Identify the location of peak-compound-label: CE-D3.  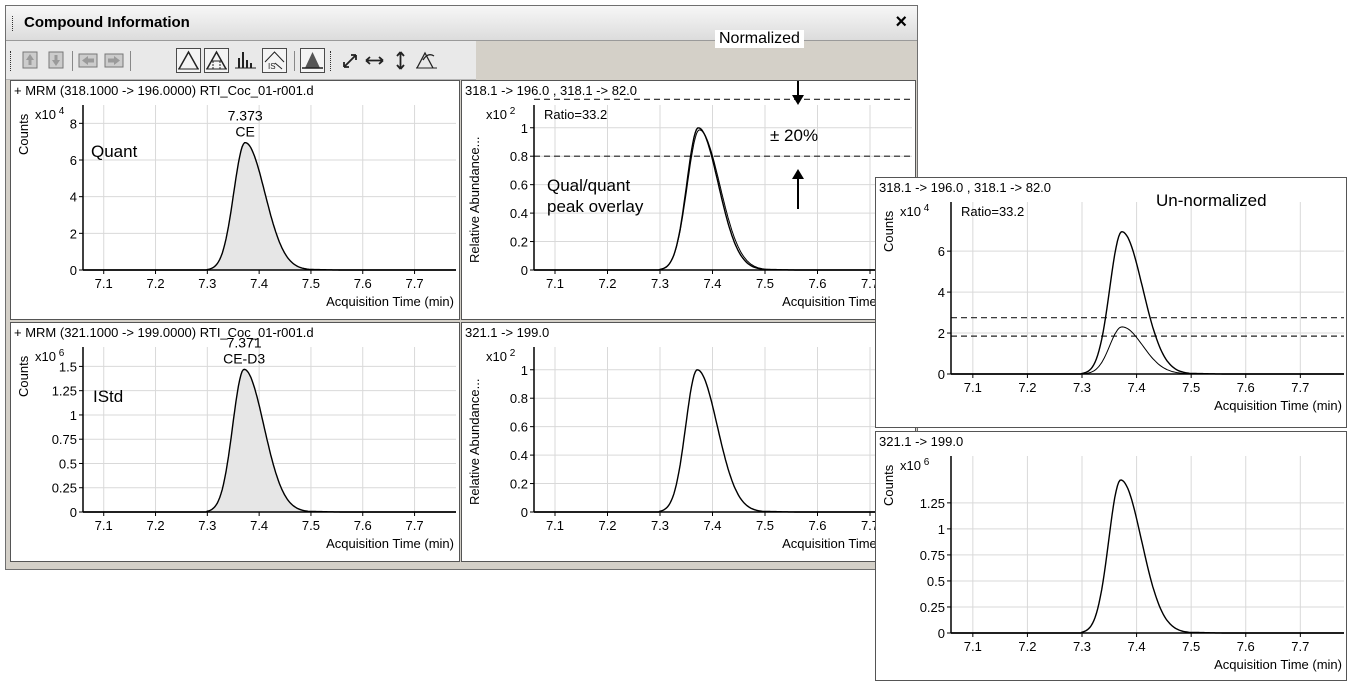
(244, 358).